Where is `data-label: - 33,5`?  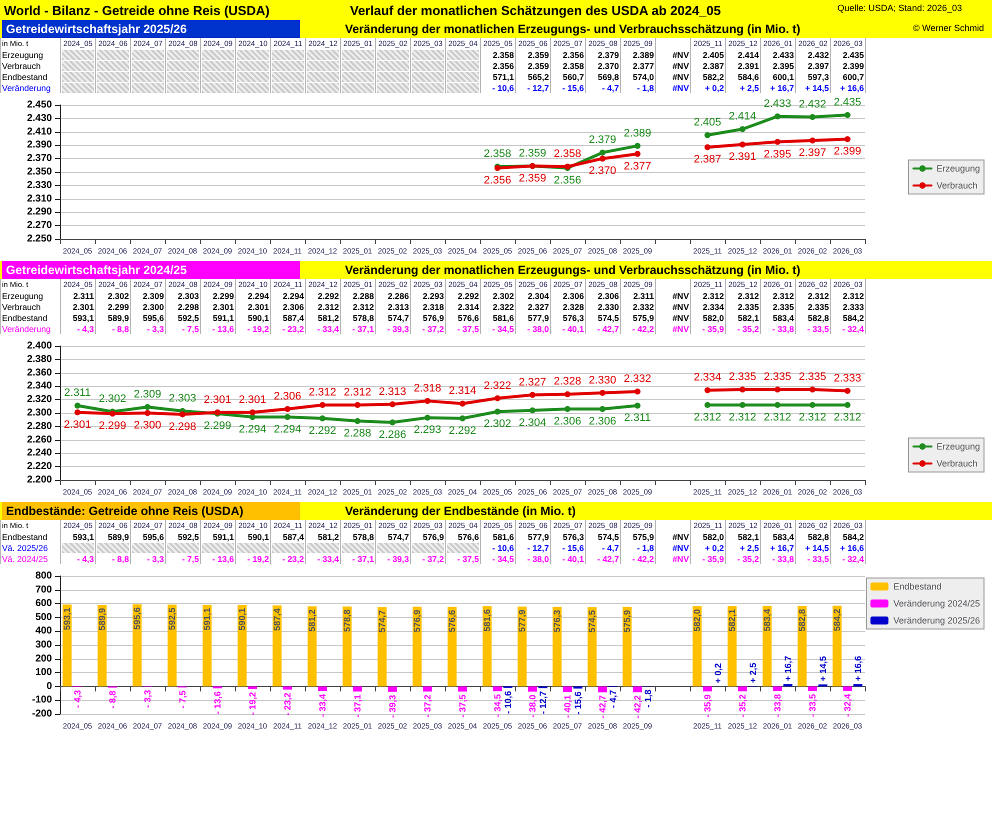
data-label: - 33,5 is located at coordinates (813, 706).